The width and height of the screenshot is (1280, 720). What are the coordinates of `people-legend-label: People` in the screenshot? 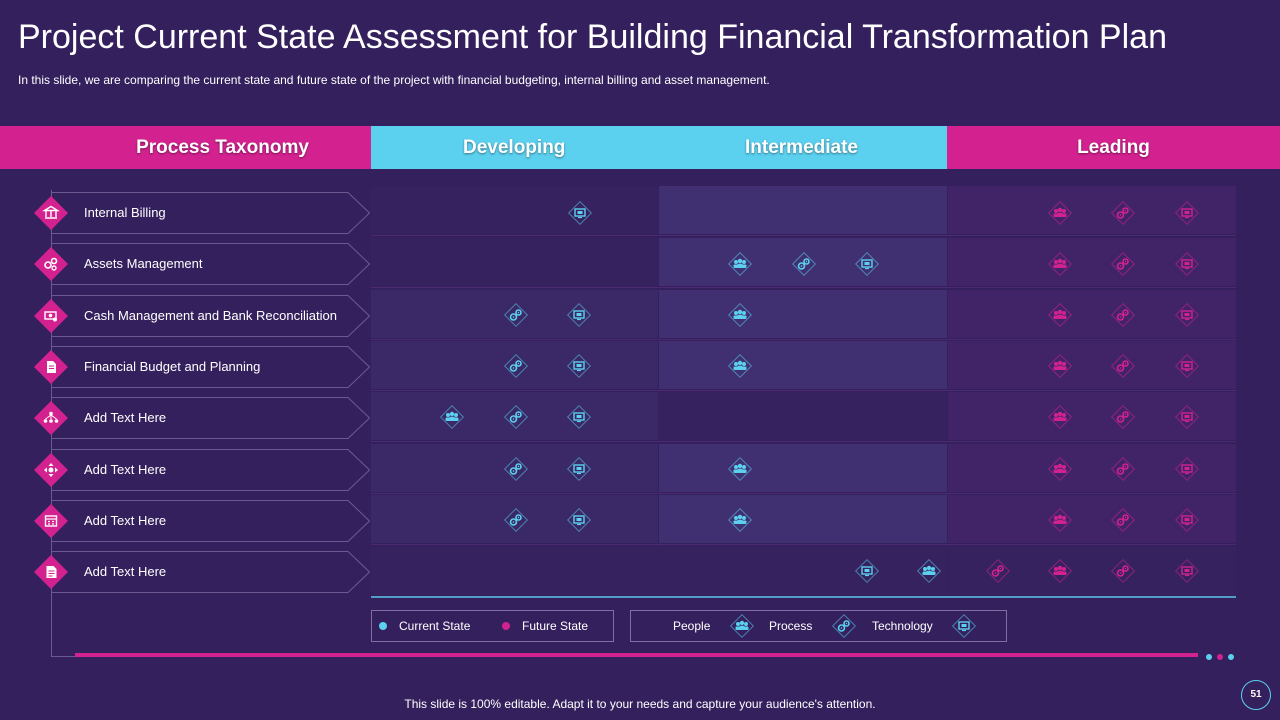 It's located at (692, 626).